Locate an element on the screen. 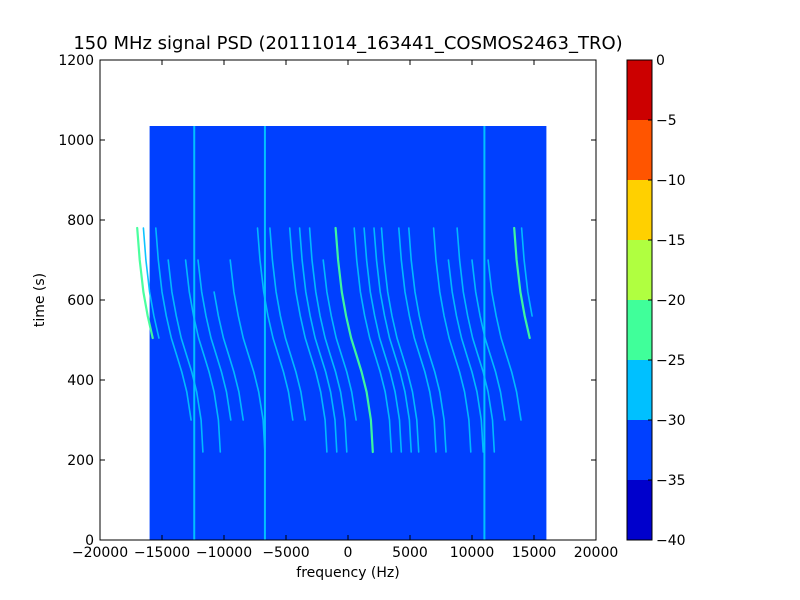 The image size is (800, 600). colorbar-tick-label: −40 is located at coordinates (671, 541).